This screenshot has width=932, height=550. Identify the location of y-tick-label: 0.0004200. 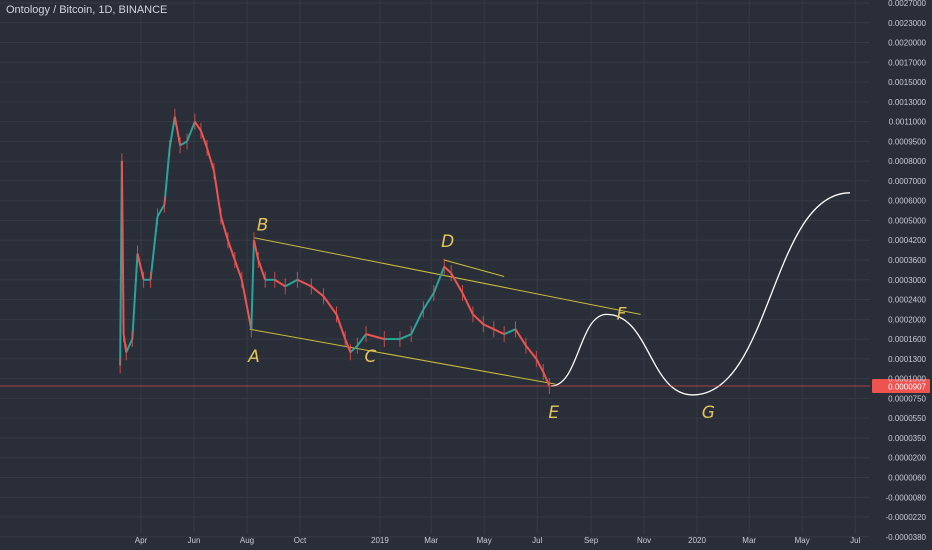
(907, 240).